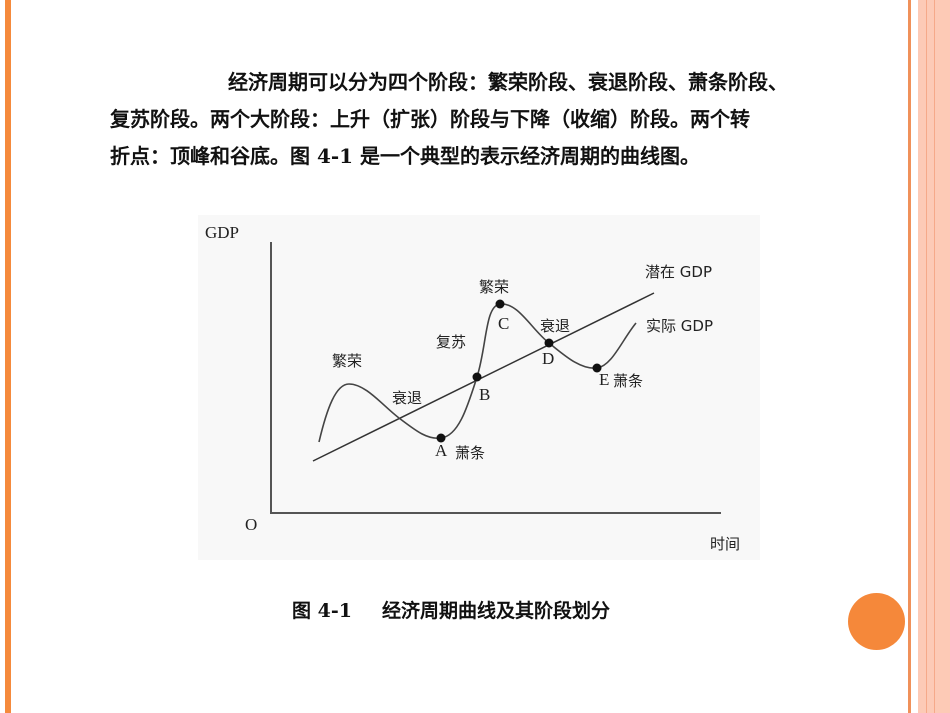  What do you see at coordinates (441, 438) in the screenshot?
I see `point-a-marker` at bounding box center [441, 438].